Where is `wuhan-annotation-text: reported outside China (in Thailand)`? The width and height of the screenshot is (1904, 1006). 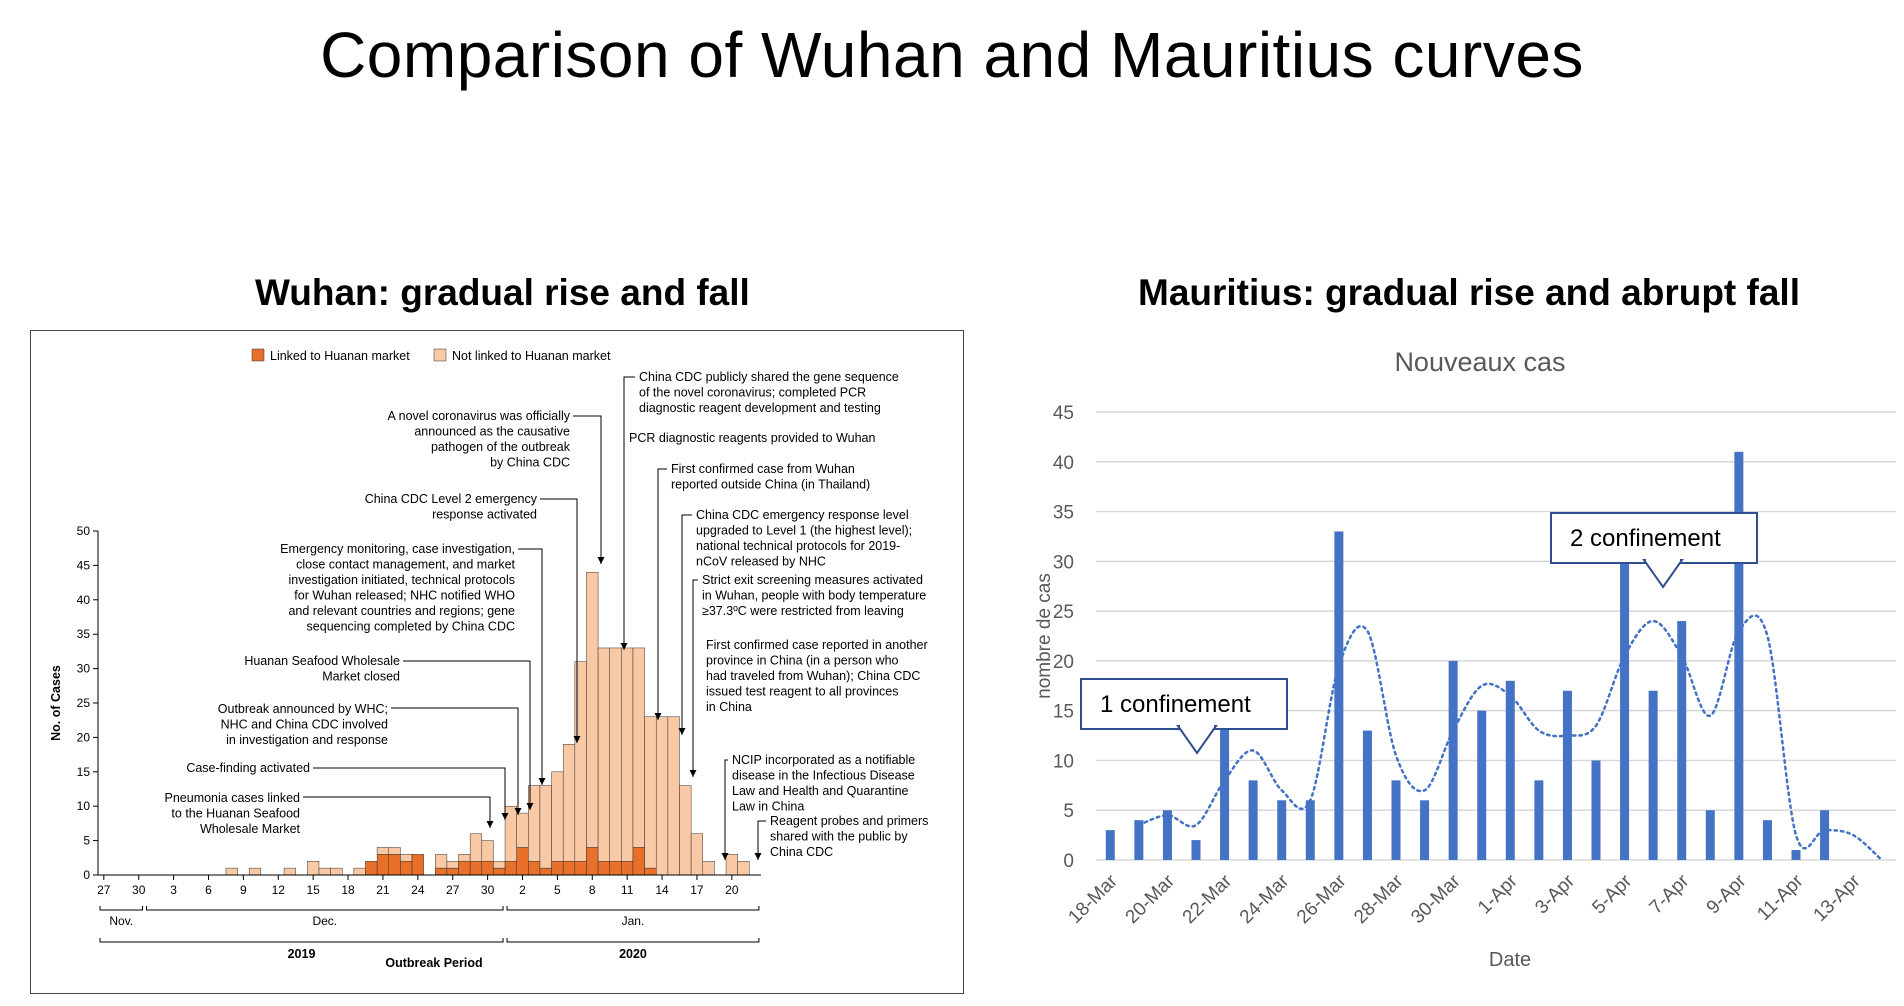 wuhan-annotation-text: reported outside China (in Thailand) is located at coordinates (770, 485).